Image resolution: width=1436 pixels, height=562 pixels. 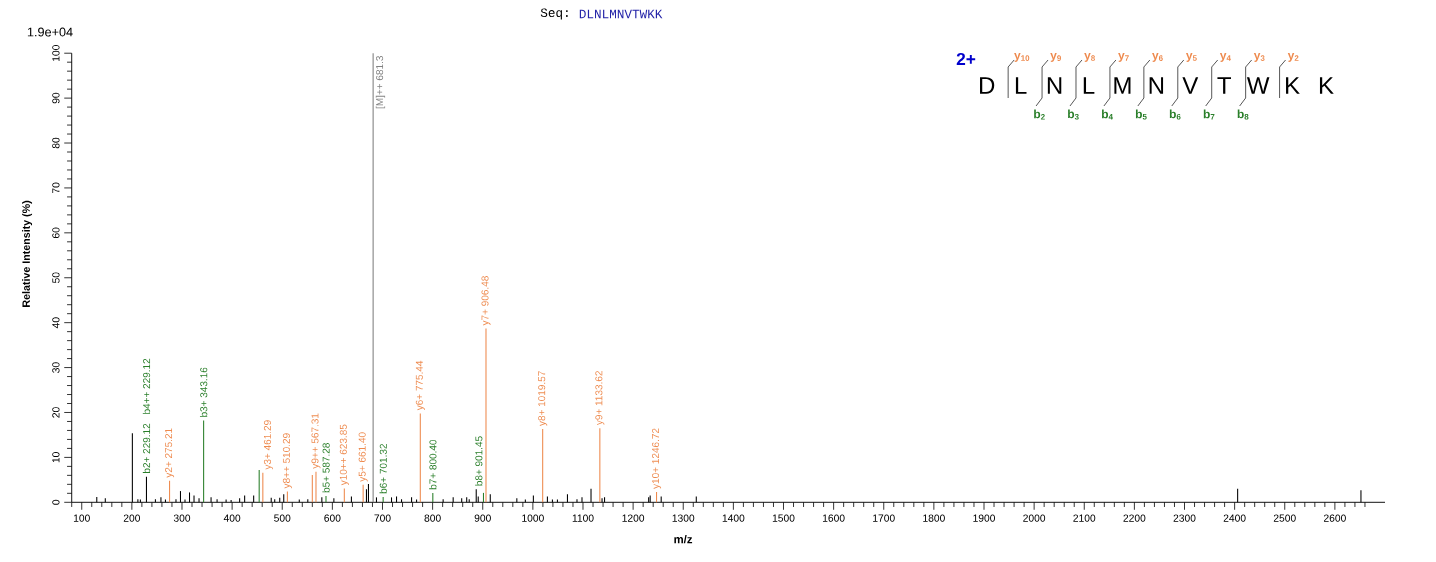 What do you see at coordinates (1234, 518) in the screenshot?
I see `x-tick-label: 2400` at bounding box center [1234, 518].